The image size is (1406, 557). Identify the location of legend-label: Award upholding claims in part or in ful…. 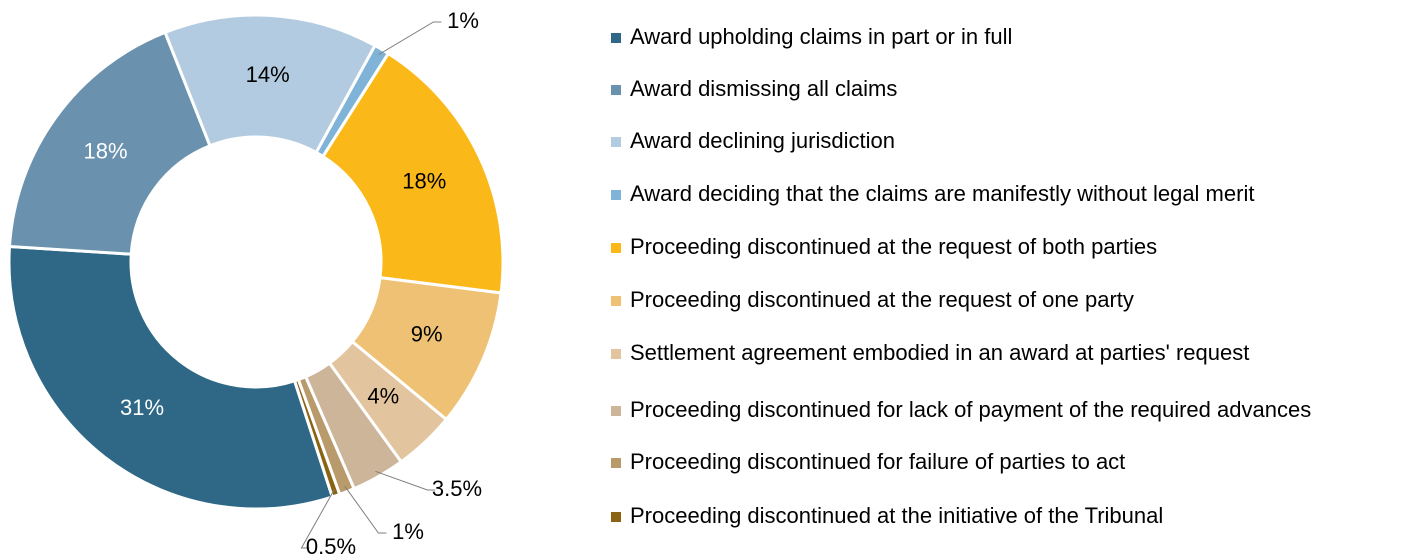
(821, 36).